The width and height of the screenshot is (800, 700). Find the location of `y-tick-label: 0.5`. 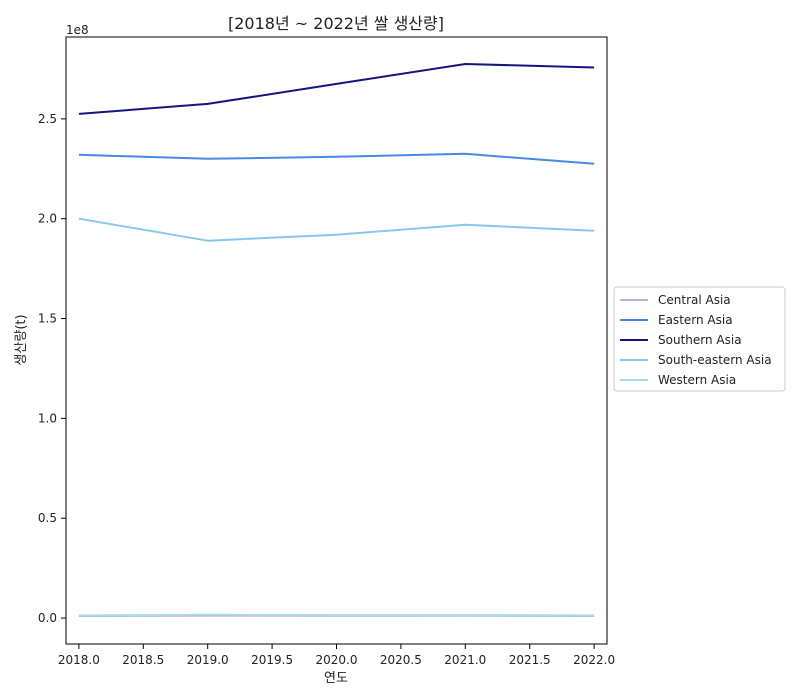

y-tick-label: 0.5 is located at coordinates (47, 518).